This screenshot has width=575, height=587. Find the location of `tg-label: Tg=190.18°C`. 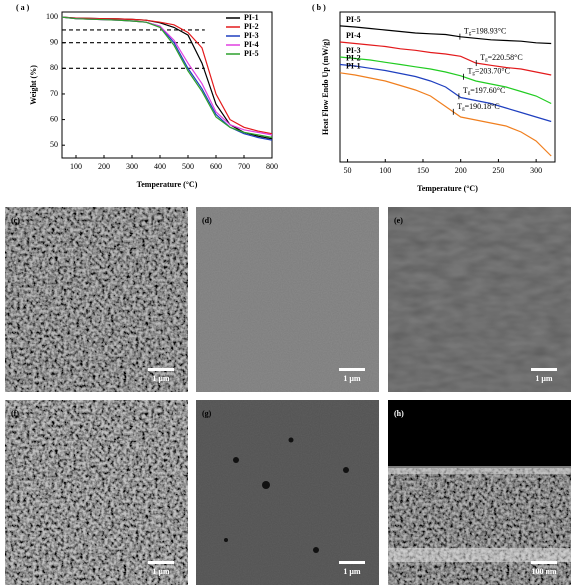

tg-label: Tg=190.18°C is located at coordinates (478, 107).